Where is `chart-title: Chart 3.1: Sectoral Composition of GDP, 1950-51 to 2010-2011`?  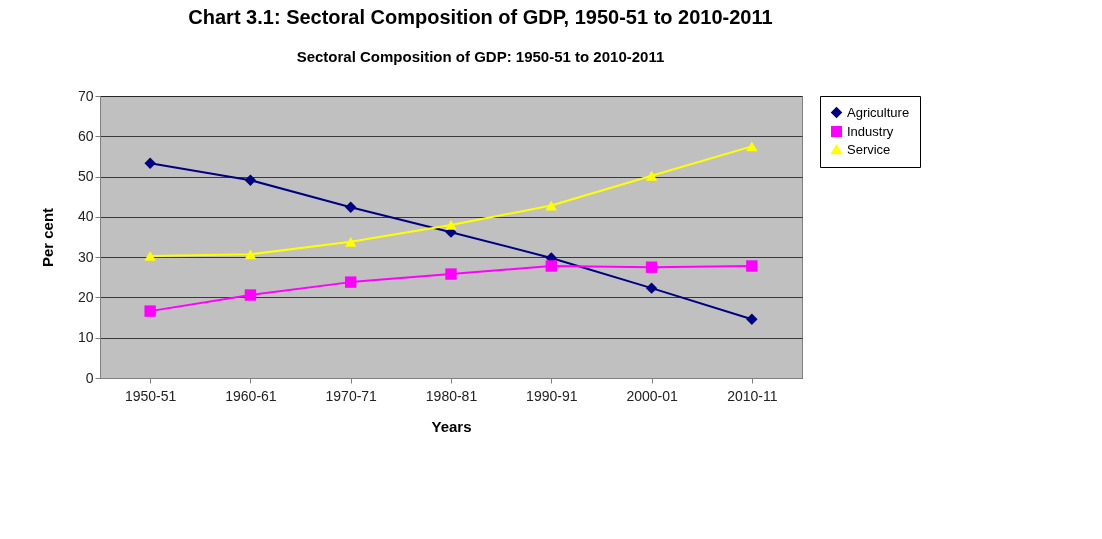
chart-title: Chart 3.1: Sectoral Composition of GDP, 1950-51 to 2010-2011 is located at coordinates (480, 17).